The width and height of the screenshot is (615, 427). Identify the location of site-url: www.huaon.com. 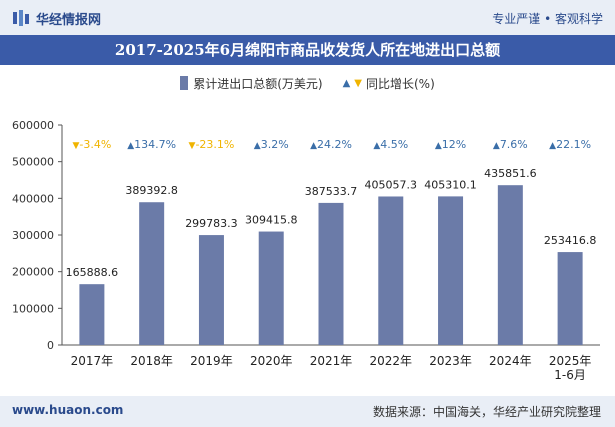
(68, 410).